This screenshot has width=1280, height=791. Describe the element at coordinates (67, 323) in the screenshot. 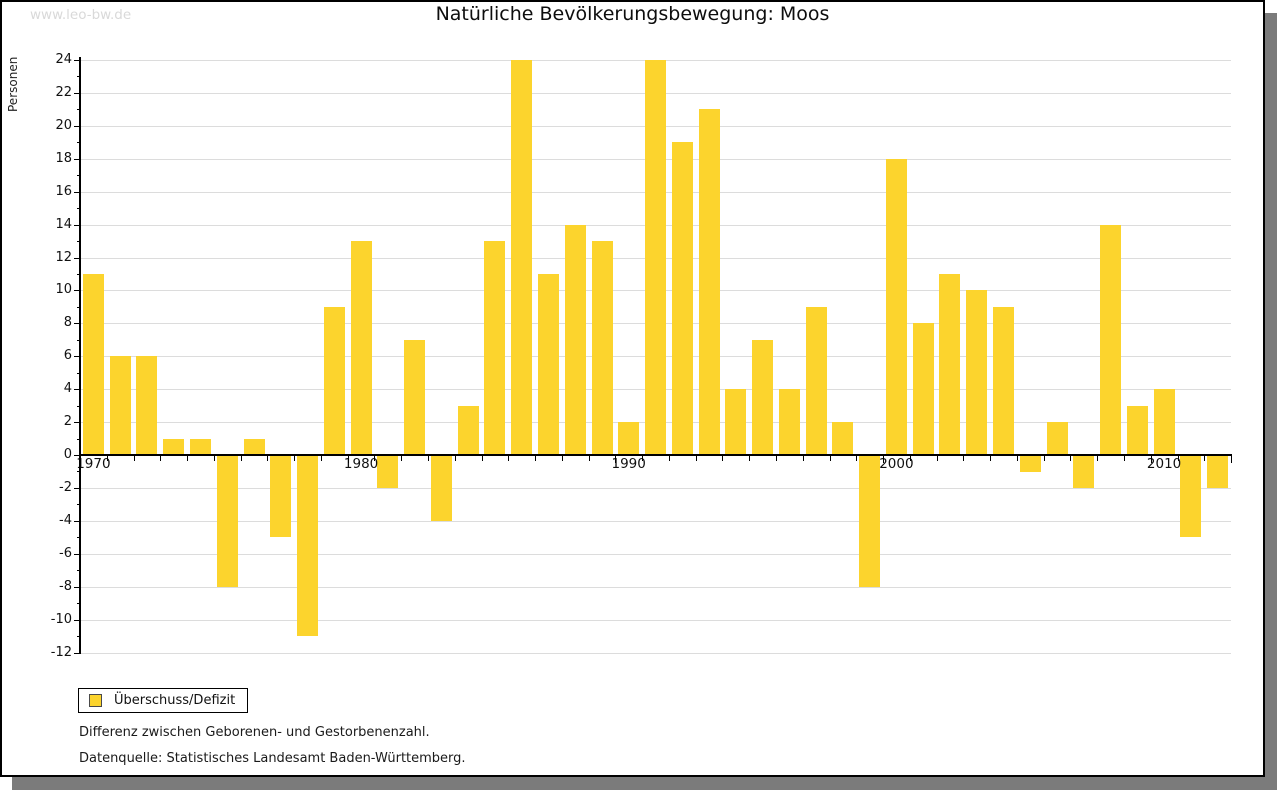

I see `y-tick-label: 8` at that location.